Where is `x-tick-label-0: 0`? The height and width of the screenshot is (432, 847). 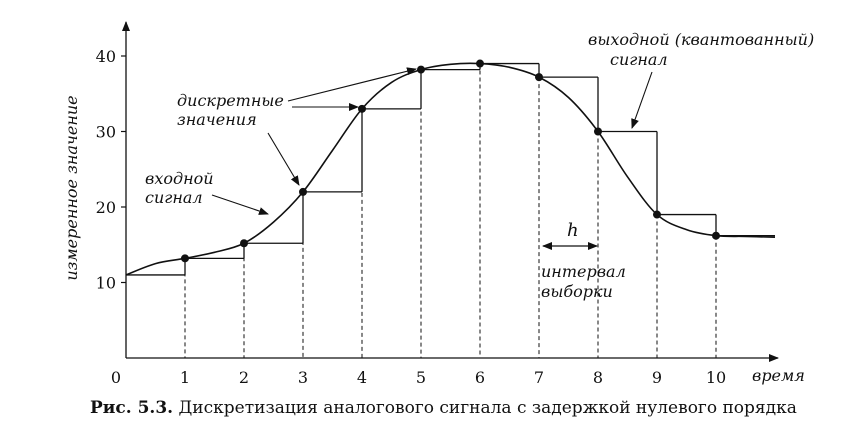 x-tick-label-0: 0 is located at coordinates (116, 377).